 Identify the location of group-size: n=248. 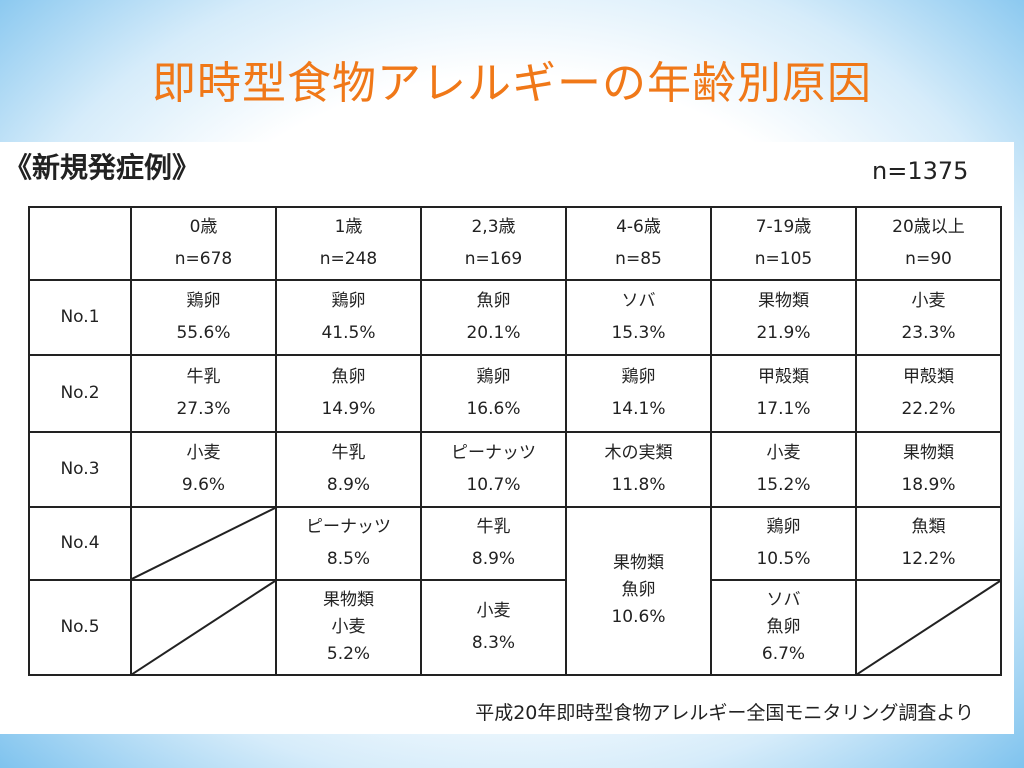
(348, 259).